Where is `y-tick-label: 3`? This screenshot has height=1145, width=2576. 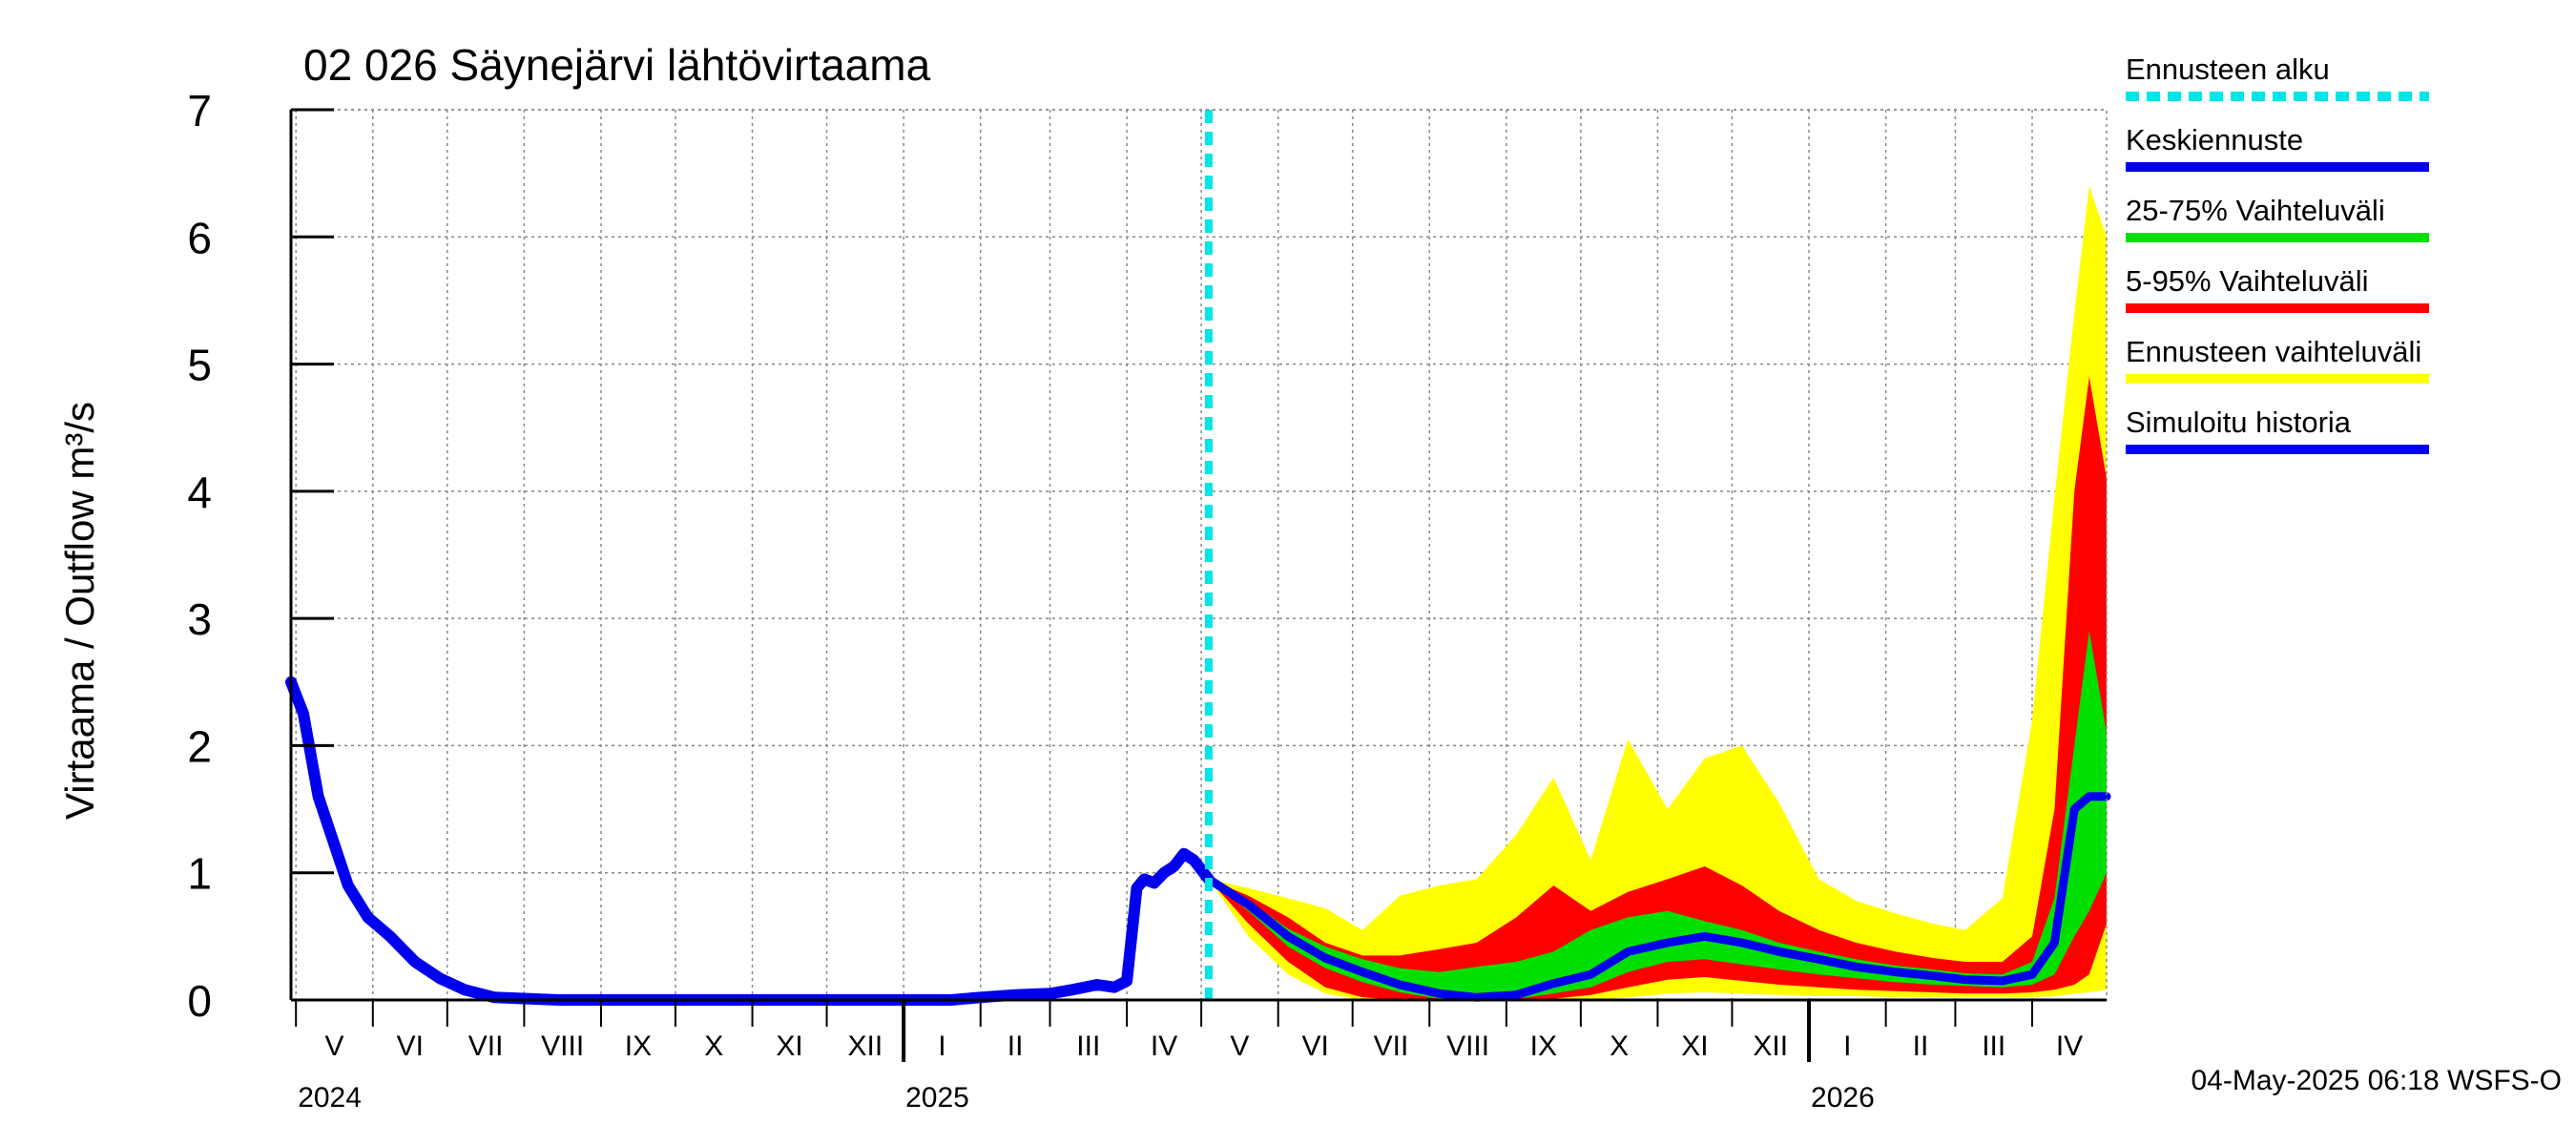 y-tick-label: 3 is located at coordinates (199, 619).